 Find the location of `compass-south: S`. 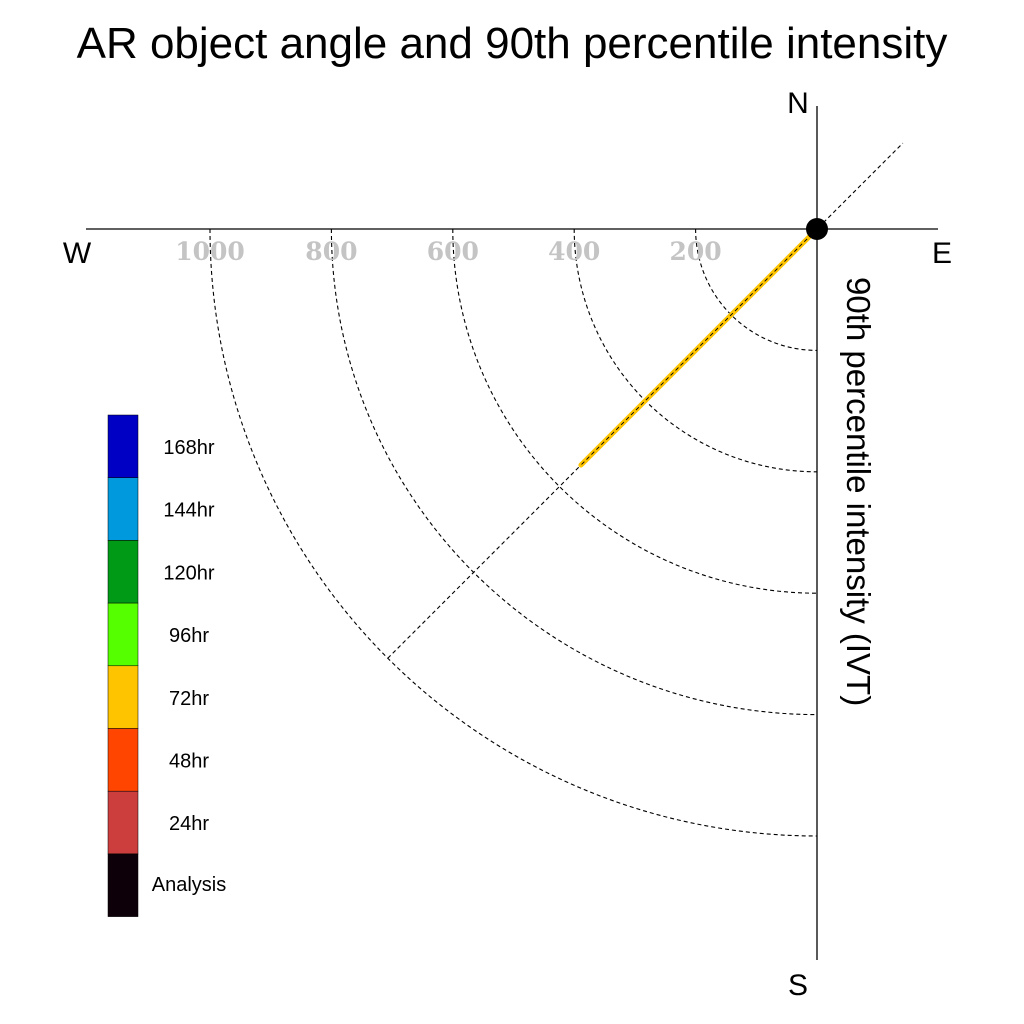

compass-south: S is located at coordinates (798, 985).